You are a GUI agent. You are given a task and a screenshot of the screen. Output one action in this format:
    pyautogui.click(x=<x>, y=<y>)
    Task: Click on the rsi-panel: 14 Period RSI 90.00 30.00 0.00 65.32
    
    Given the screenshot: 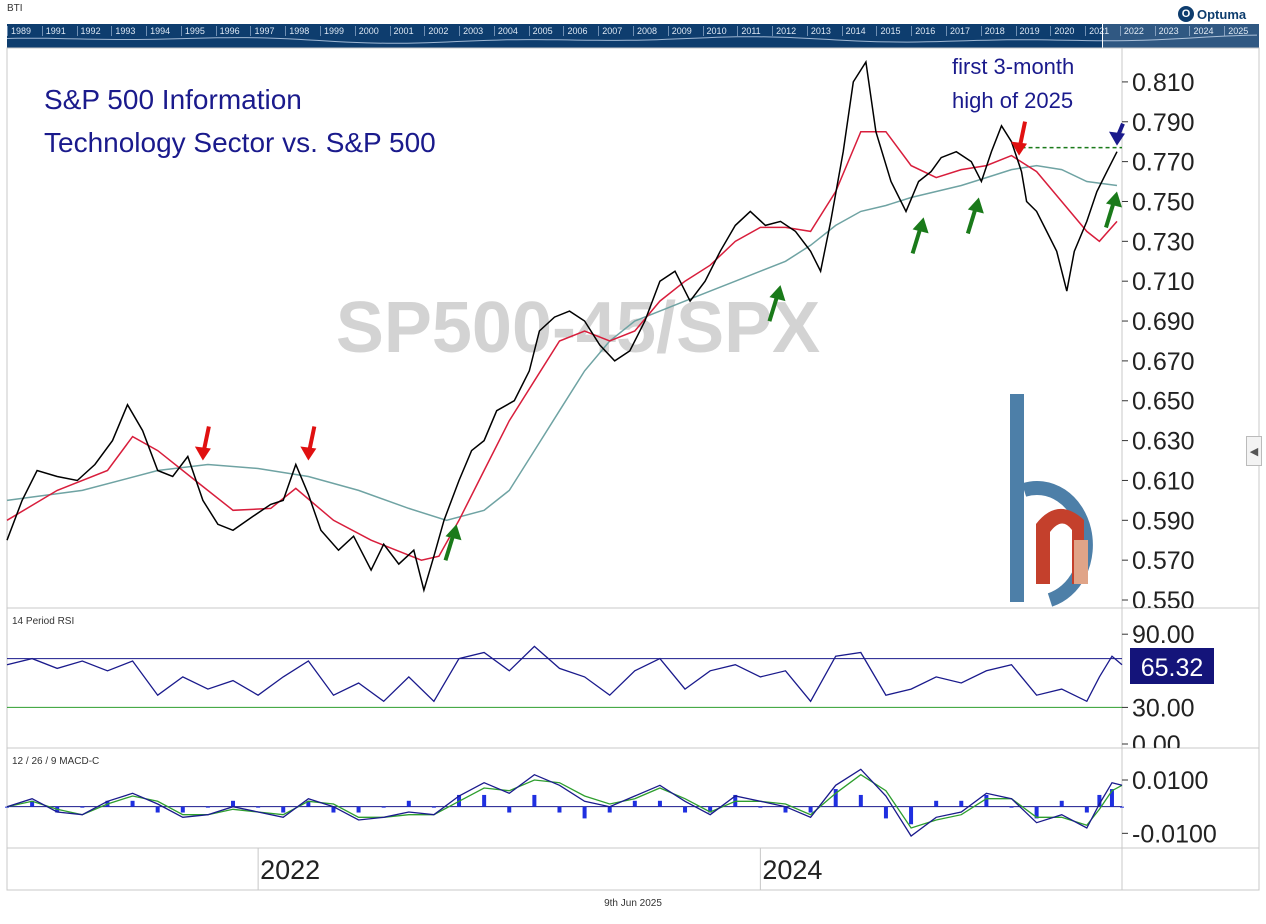 What is the action you would take?
    pyautogui.click(x=610, y=682)
    